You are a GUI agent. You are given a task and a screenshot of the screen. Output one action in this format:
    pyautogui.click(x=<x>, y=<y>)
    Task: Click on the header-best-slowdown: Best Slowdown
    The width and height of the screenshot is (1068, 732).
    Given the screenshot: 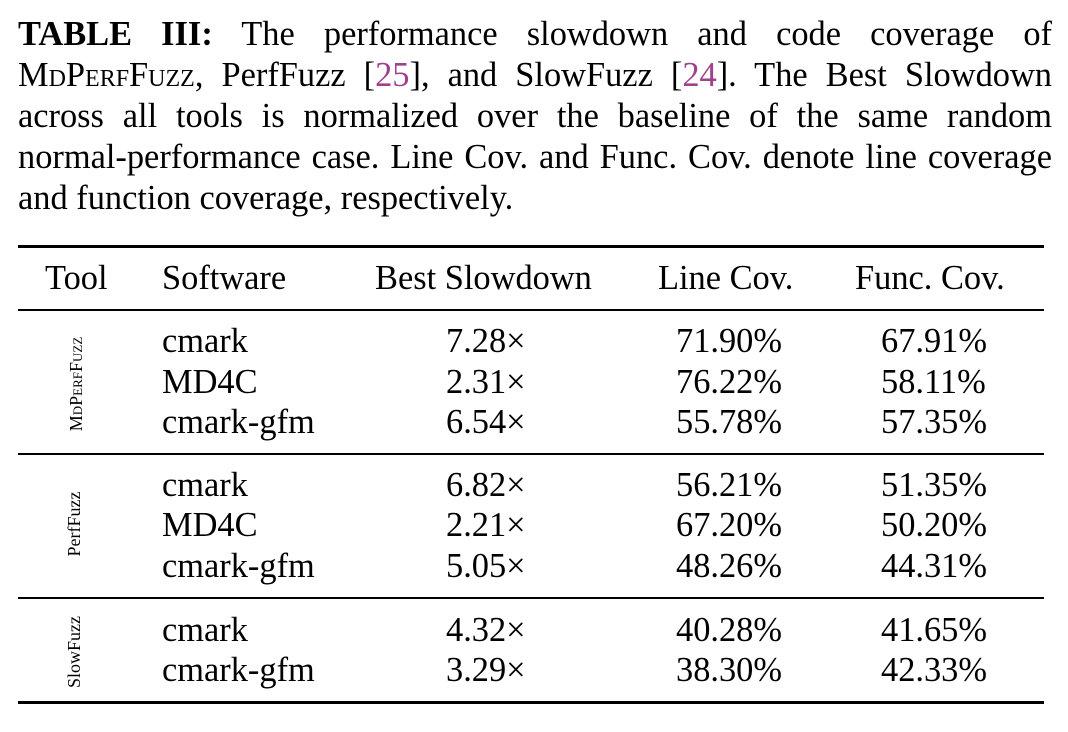 What is the action you would take?
    pyautogui.click(x=483, y=278)
    